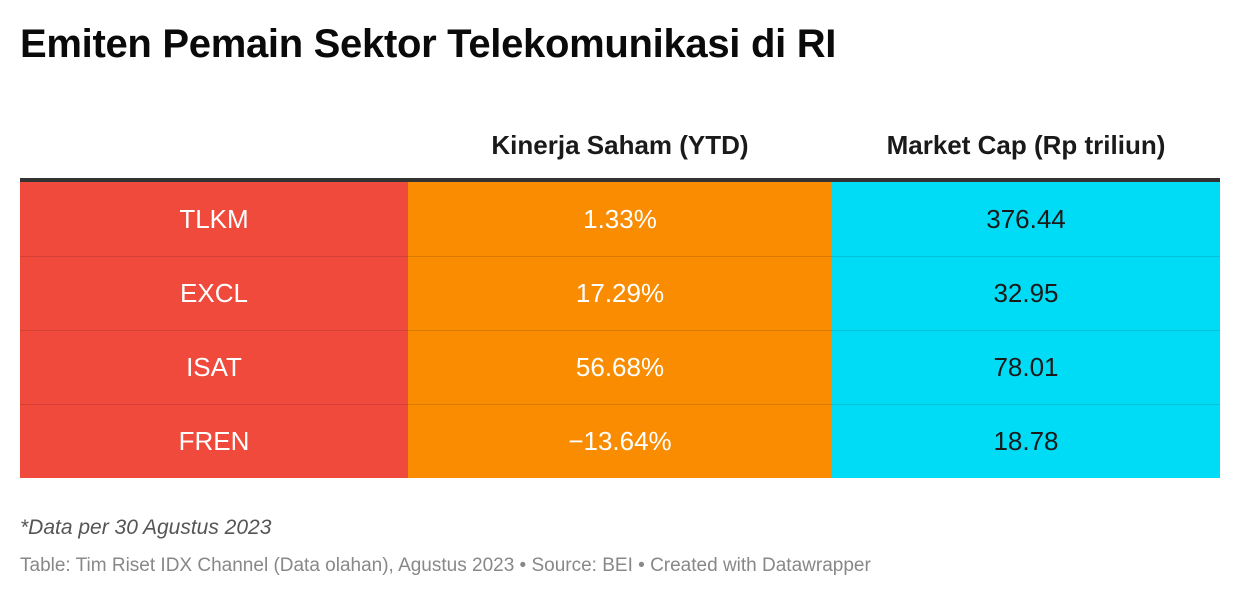 The image size is (1240, 600). I want to click on column-header-ytd: Kinerja Saham (YTD), so click(620, 144).